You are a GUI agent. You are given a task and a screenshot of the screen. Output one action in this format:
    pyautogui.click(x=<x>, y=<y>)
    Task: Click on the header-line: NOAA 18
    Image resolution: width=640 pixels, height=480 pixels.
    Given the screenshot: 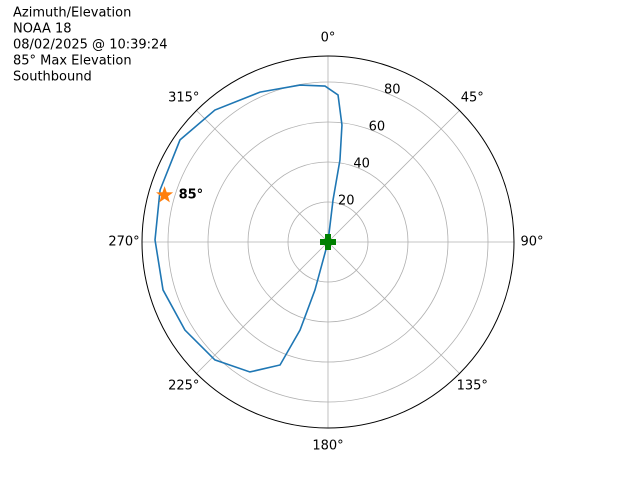 What is the action you would take?
    pyautogui.click(x=42, y=29)
    